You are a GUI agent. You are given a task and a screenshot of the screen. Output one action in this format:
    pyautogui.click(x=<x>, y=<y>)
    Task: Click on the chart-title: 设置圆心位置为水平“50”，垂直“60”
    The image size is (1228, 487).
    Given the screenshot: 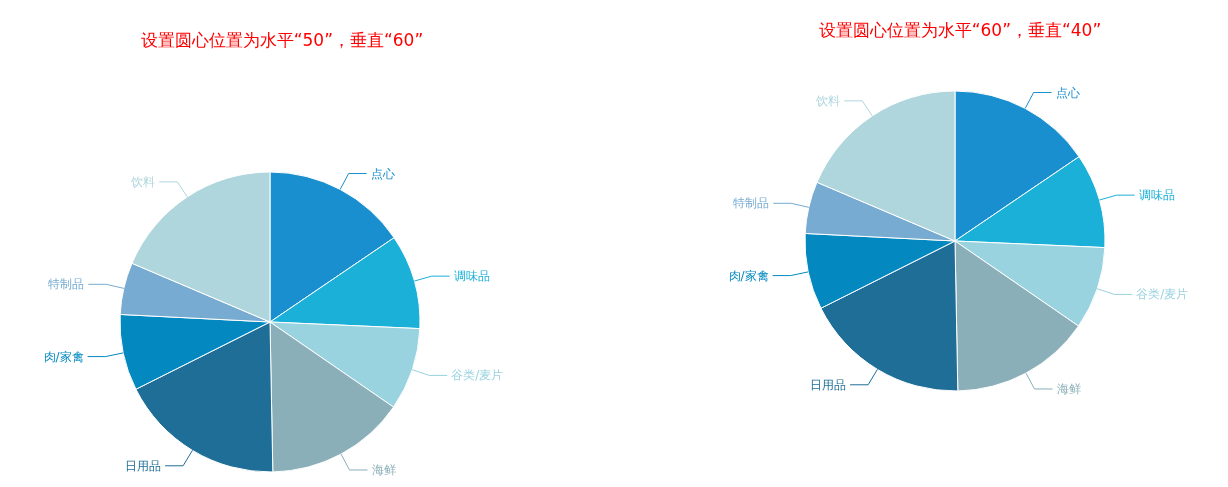 What is the action you would take?
    pyautogui.click(x=282, y=40)
    